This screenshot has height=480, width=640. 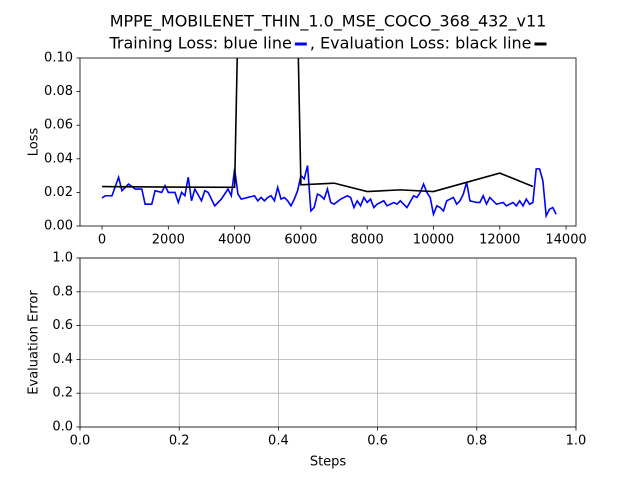 What do you see at coordinates (377, 441) in the screenshot?
I see `x-tick-label: 0.6` at bounding box center [377, 441].